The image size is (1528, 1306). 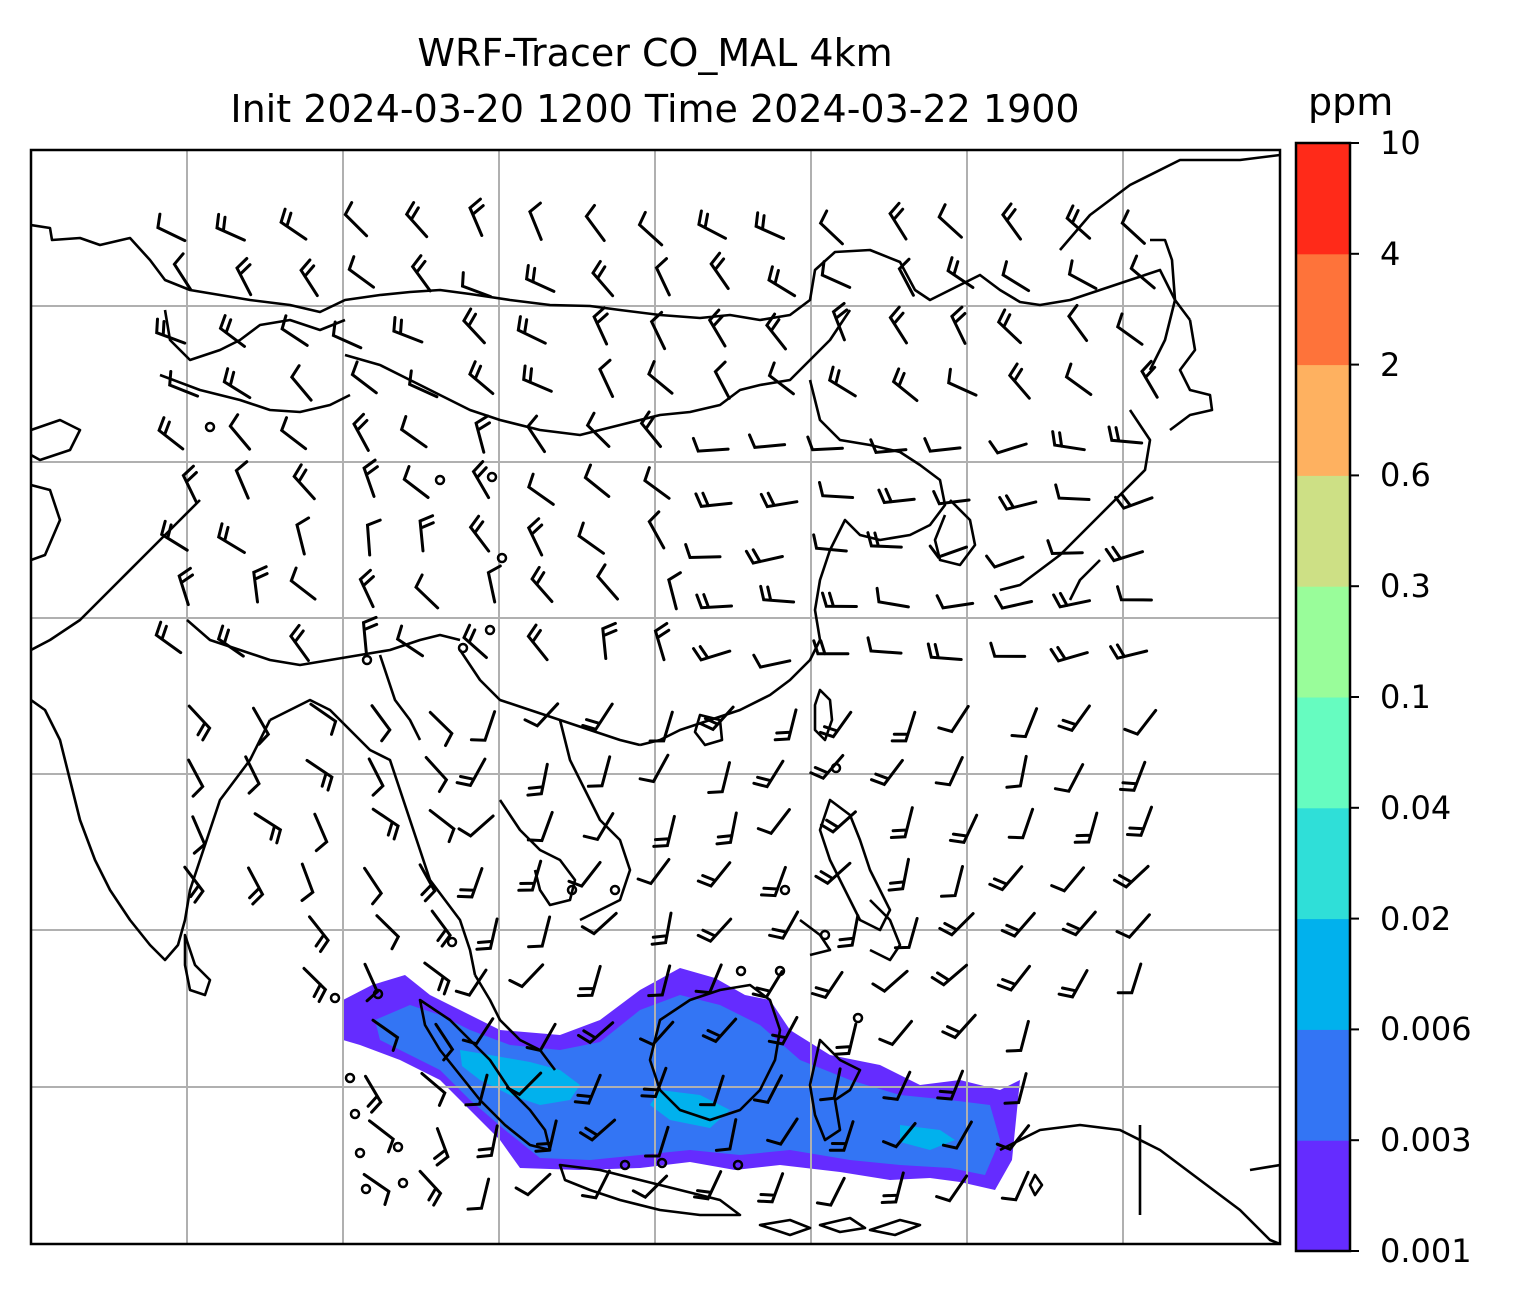 I want to click on colorbar-tick-label: 0.003, so click(x=1426, y=1140).